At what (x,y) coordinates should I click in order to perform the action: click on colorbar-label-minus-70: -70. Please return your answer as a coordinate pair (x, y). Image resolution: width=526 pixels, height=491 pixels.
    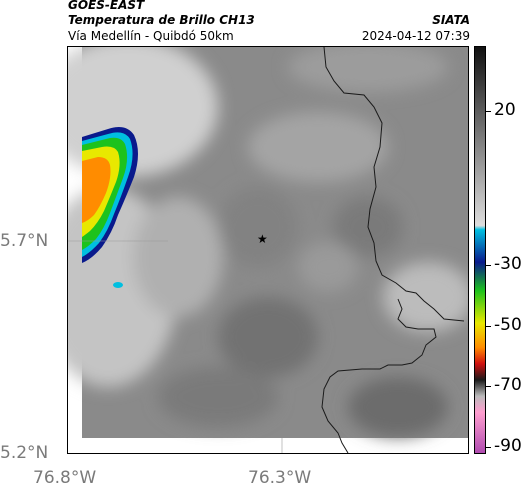
    Looking at the image, I should click on (508, 385).